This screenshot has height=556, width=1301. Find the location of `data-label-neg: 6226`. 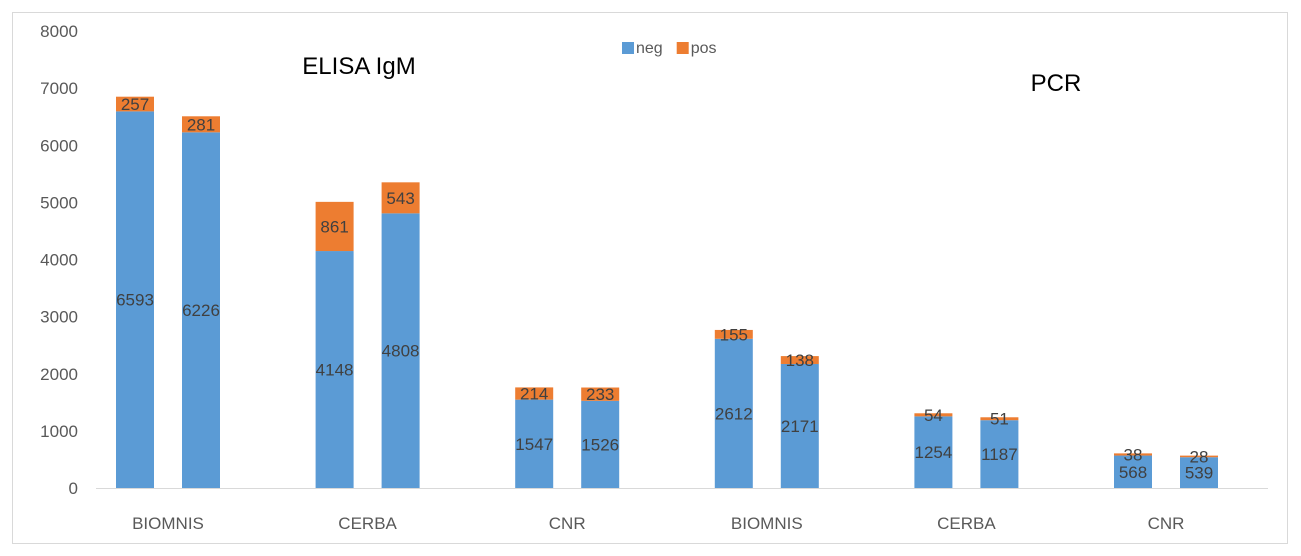

data-label-neg: 6226 is located at coordinates (201, 310).